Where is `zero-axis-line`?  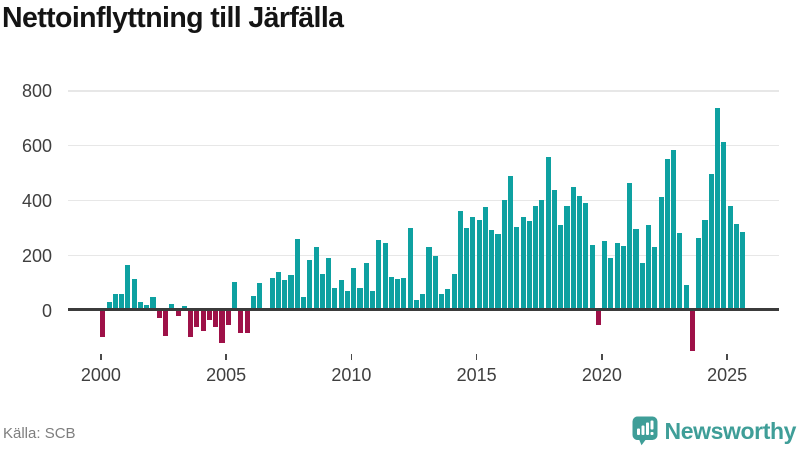
zero-axis-line is located at coordinates (423, 309).